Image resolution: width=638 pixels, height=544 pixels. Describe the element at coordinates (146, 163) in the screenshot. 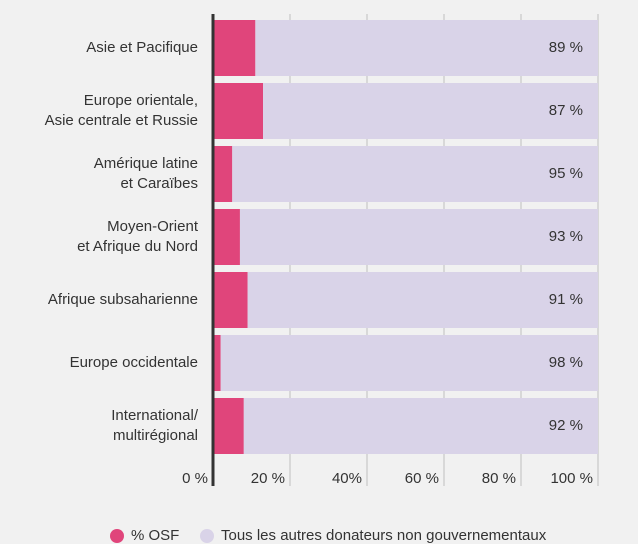

I see `category-label-line: Amérique latine` at that location.